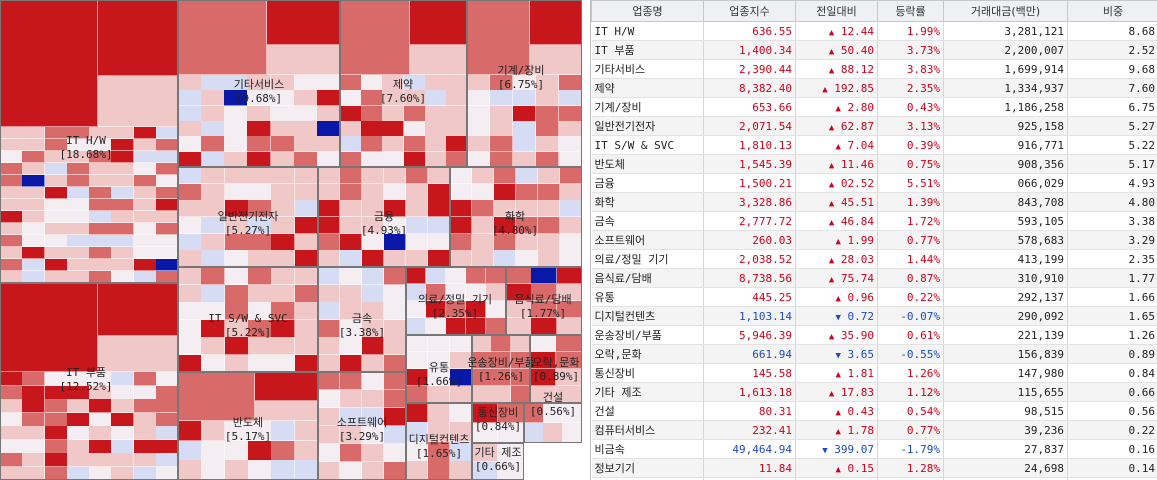 Image resolution: width=1157 pixels, height=480 pixels. Describe the element at coordinates (874, 392) in the screenshot. I see `table-row: 기타 제조 1,613.18 ▲ 17.83 1.12% 115,655 0.66` at that location.